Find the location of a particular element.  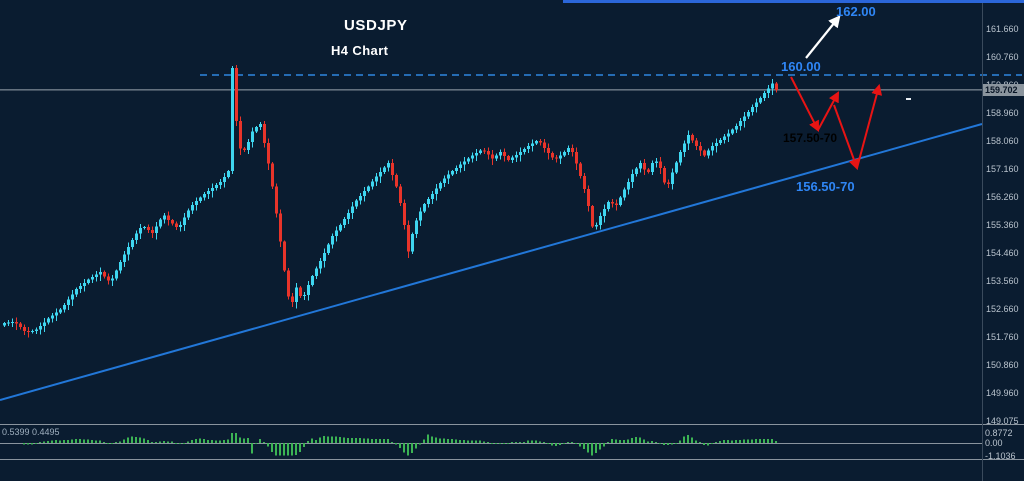

support-zone-2-label: 156.50-70 is located at coordinates (825, 186).